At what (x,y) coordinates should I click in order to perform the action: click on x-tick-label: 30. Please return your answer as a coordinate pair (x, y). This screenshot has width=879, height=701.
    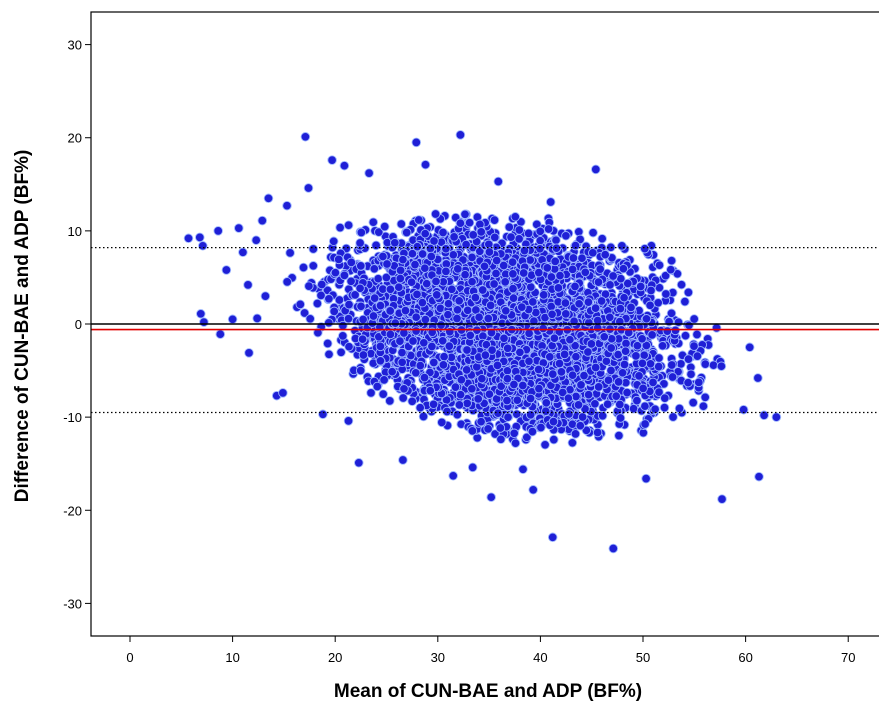
    Looking at the image, I should click on (438, 657).